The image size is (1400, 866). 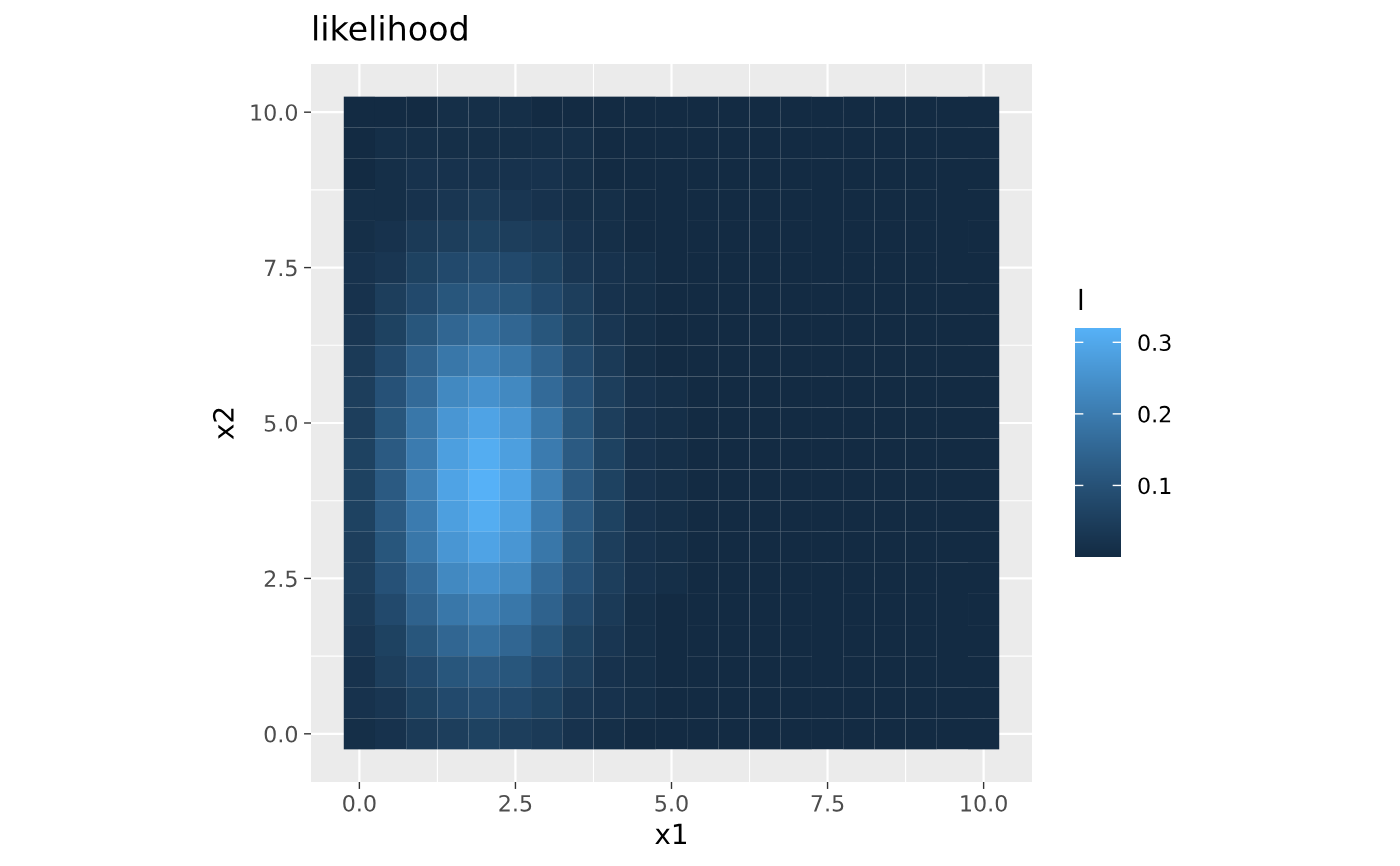 I want to click on y-tick-label: 10.0, so click(x=274, y=112).